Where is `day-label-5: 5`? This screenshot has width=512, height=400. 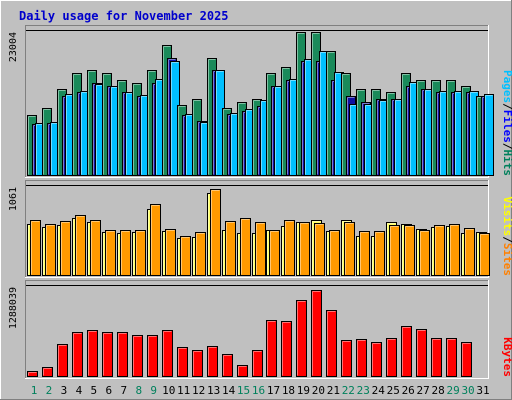 day-label-5: 5 is located at coordinates (94, 390).